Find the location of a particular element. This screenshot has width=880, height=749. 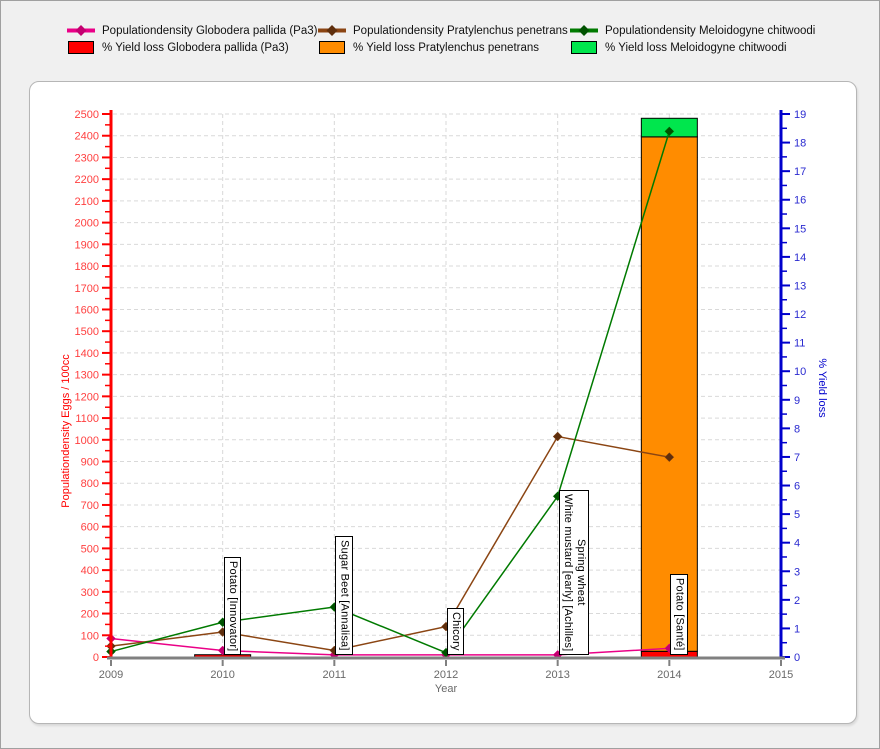

svg-text: 9 is located at coordinates (797, 401).